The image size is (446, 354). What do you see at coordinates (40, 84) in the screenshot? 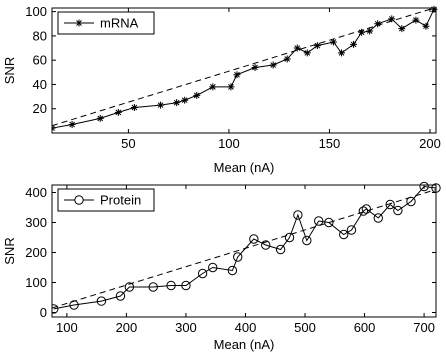
I see `y-tick-label: 40` at bounding box center [40, 84].